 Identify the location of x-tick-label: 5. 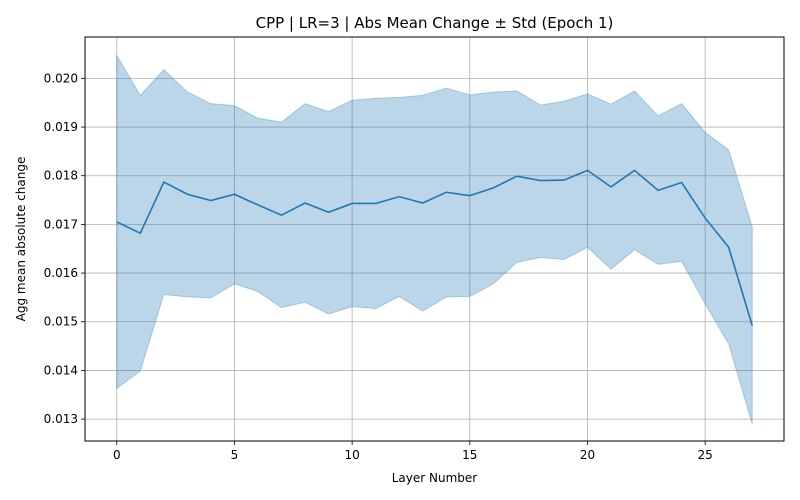
(235, 455).